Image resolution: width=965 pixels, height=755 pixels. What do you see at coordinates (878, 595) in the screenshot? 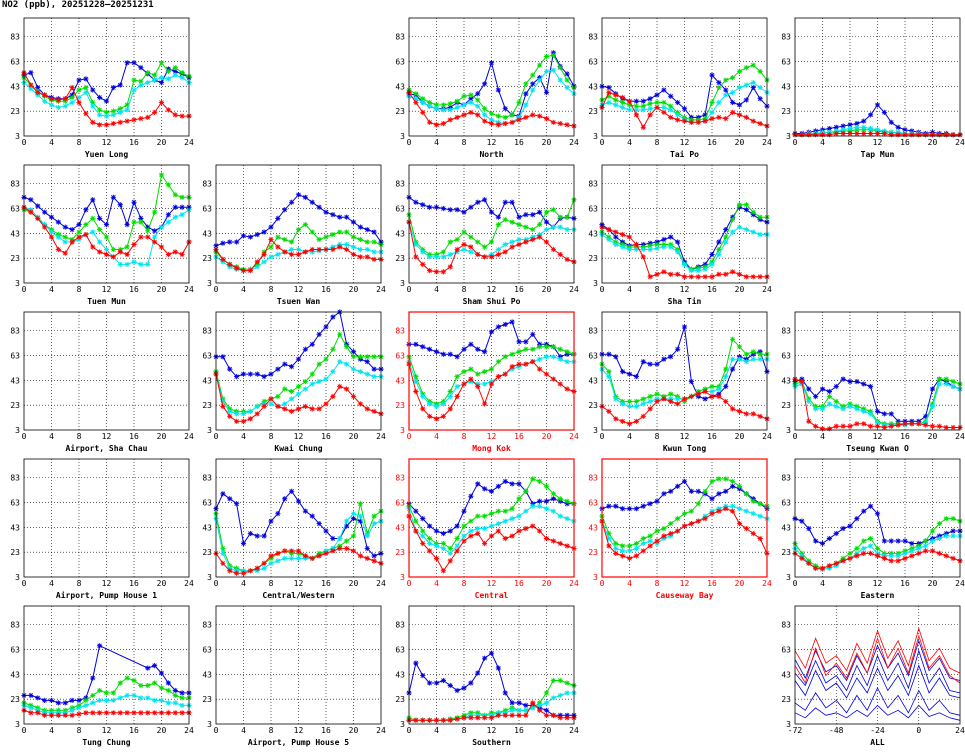
I see `station-label: Eastern` at bounding box center [878, 595].